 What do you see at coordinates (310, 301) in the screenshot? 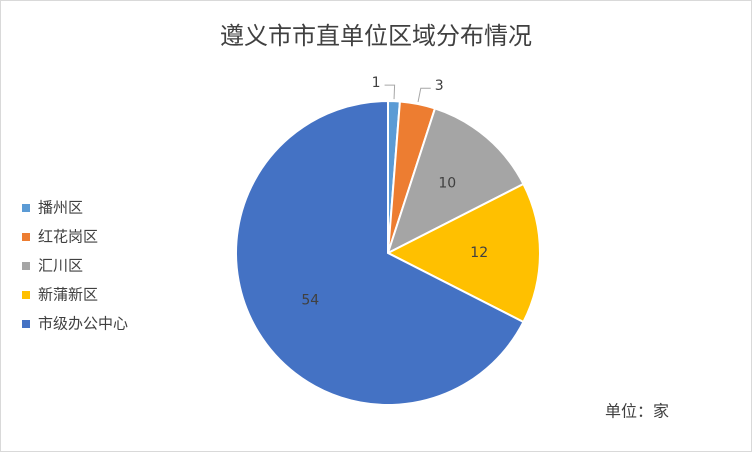
I see `data-label: 54` at bounding box center [310, 301].